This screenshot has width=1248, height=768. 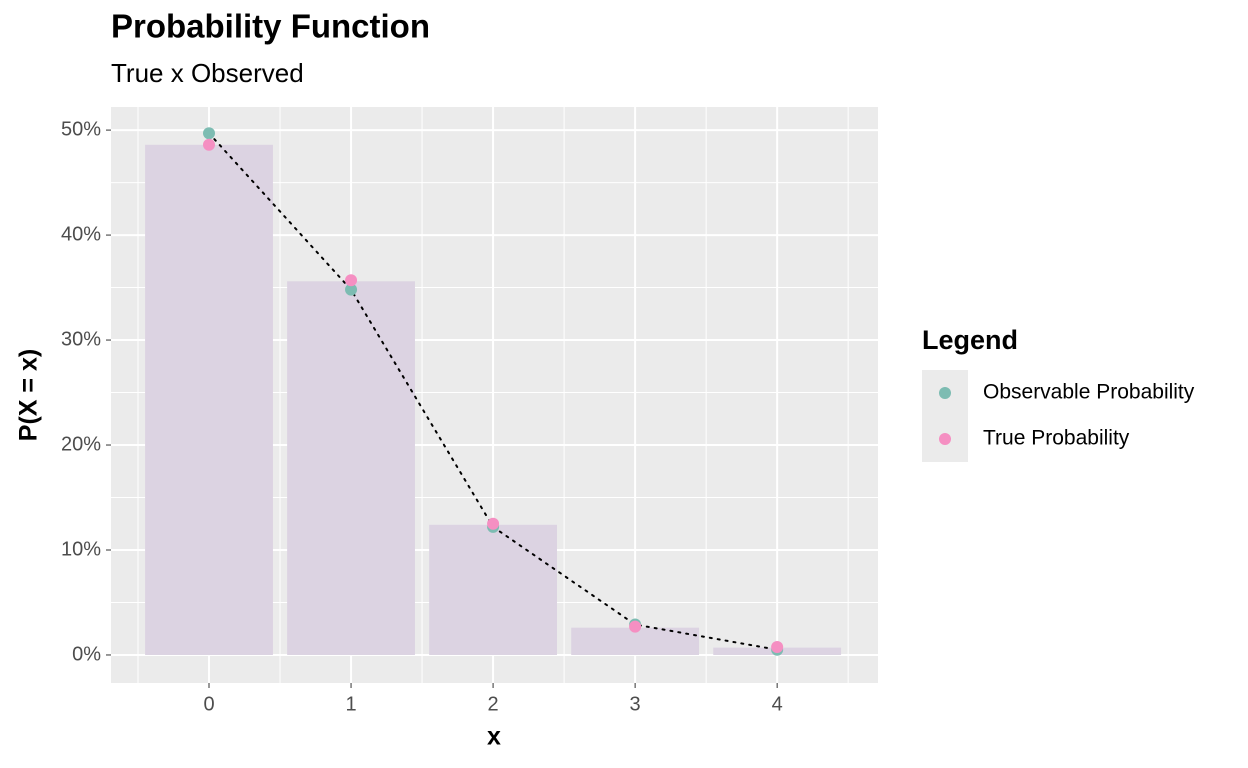 I want to click on legend-key-bg, so click(x=945, y=416).